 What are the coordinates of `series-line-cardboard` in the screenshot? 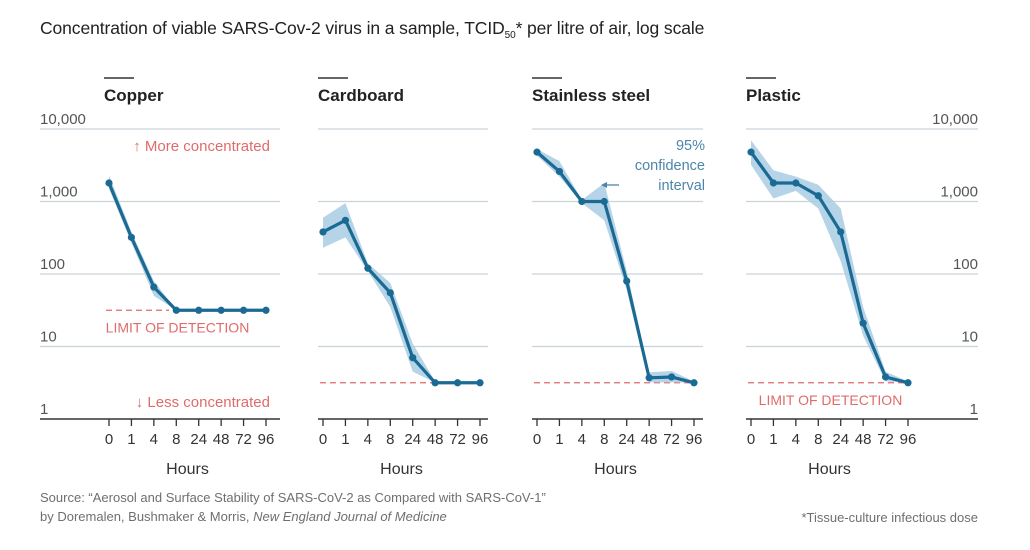 It's located at (401, 301).